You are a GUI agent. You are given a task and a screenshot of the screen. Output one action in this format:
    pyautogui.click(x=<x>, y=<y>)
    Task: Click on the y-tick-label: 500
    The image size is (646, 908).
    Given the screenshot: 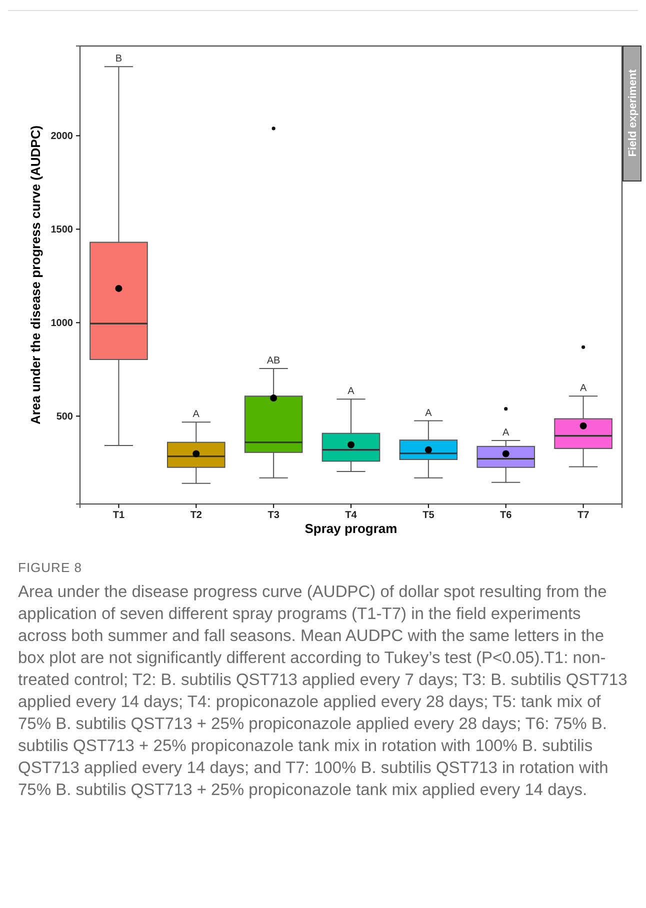 What is the action you would take?
    pyautogui.click(x=65, y=416)
    